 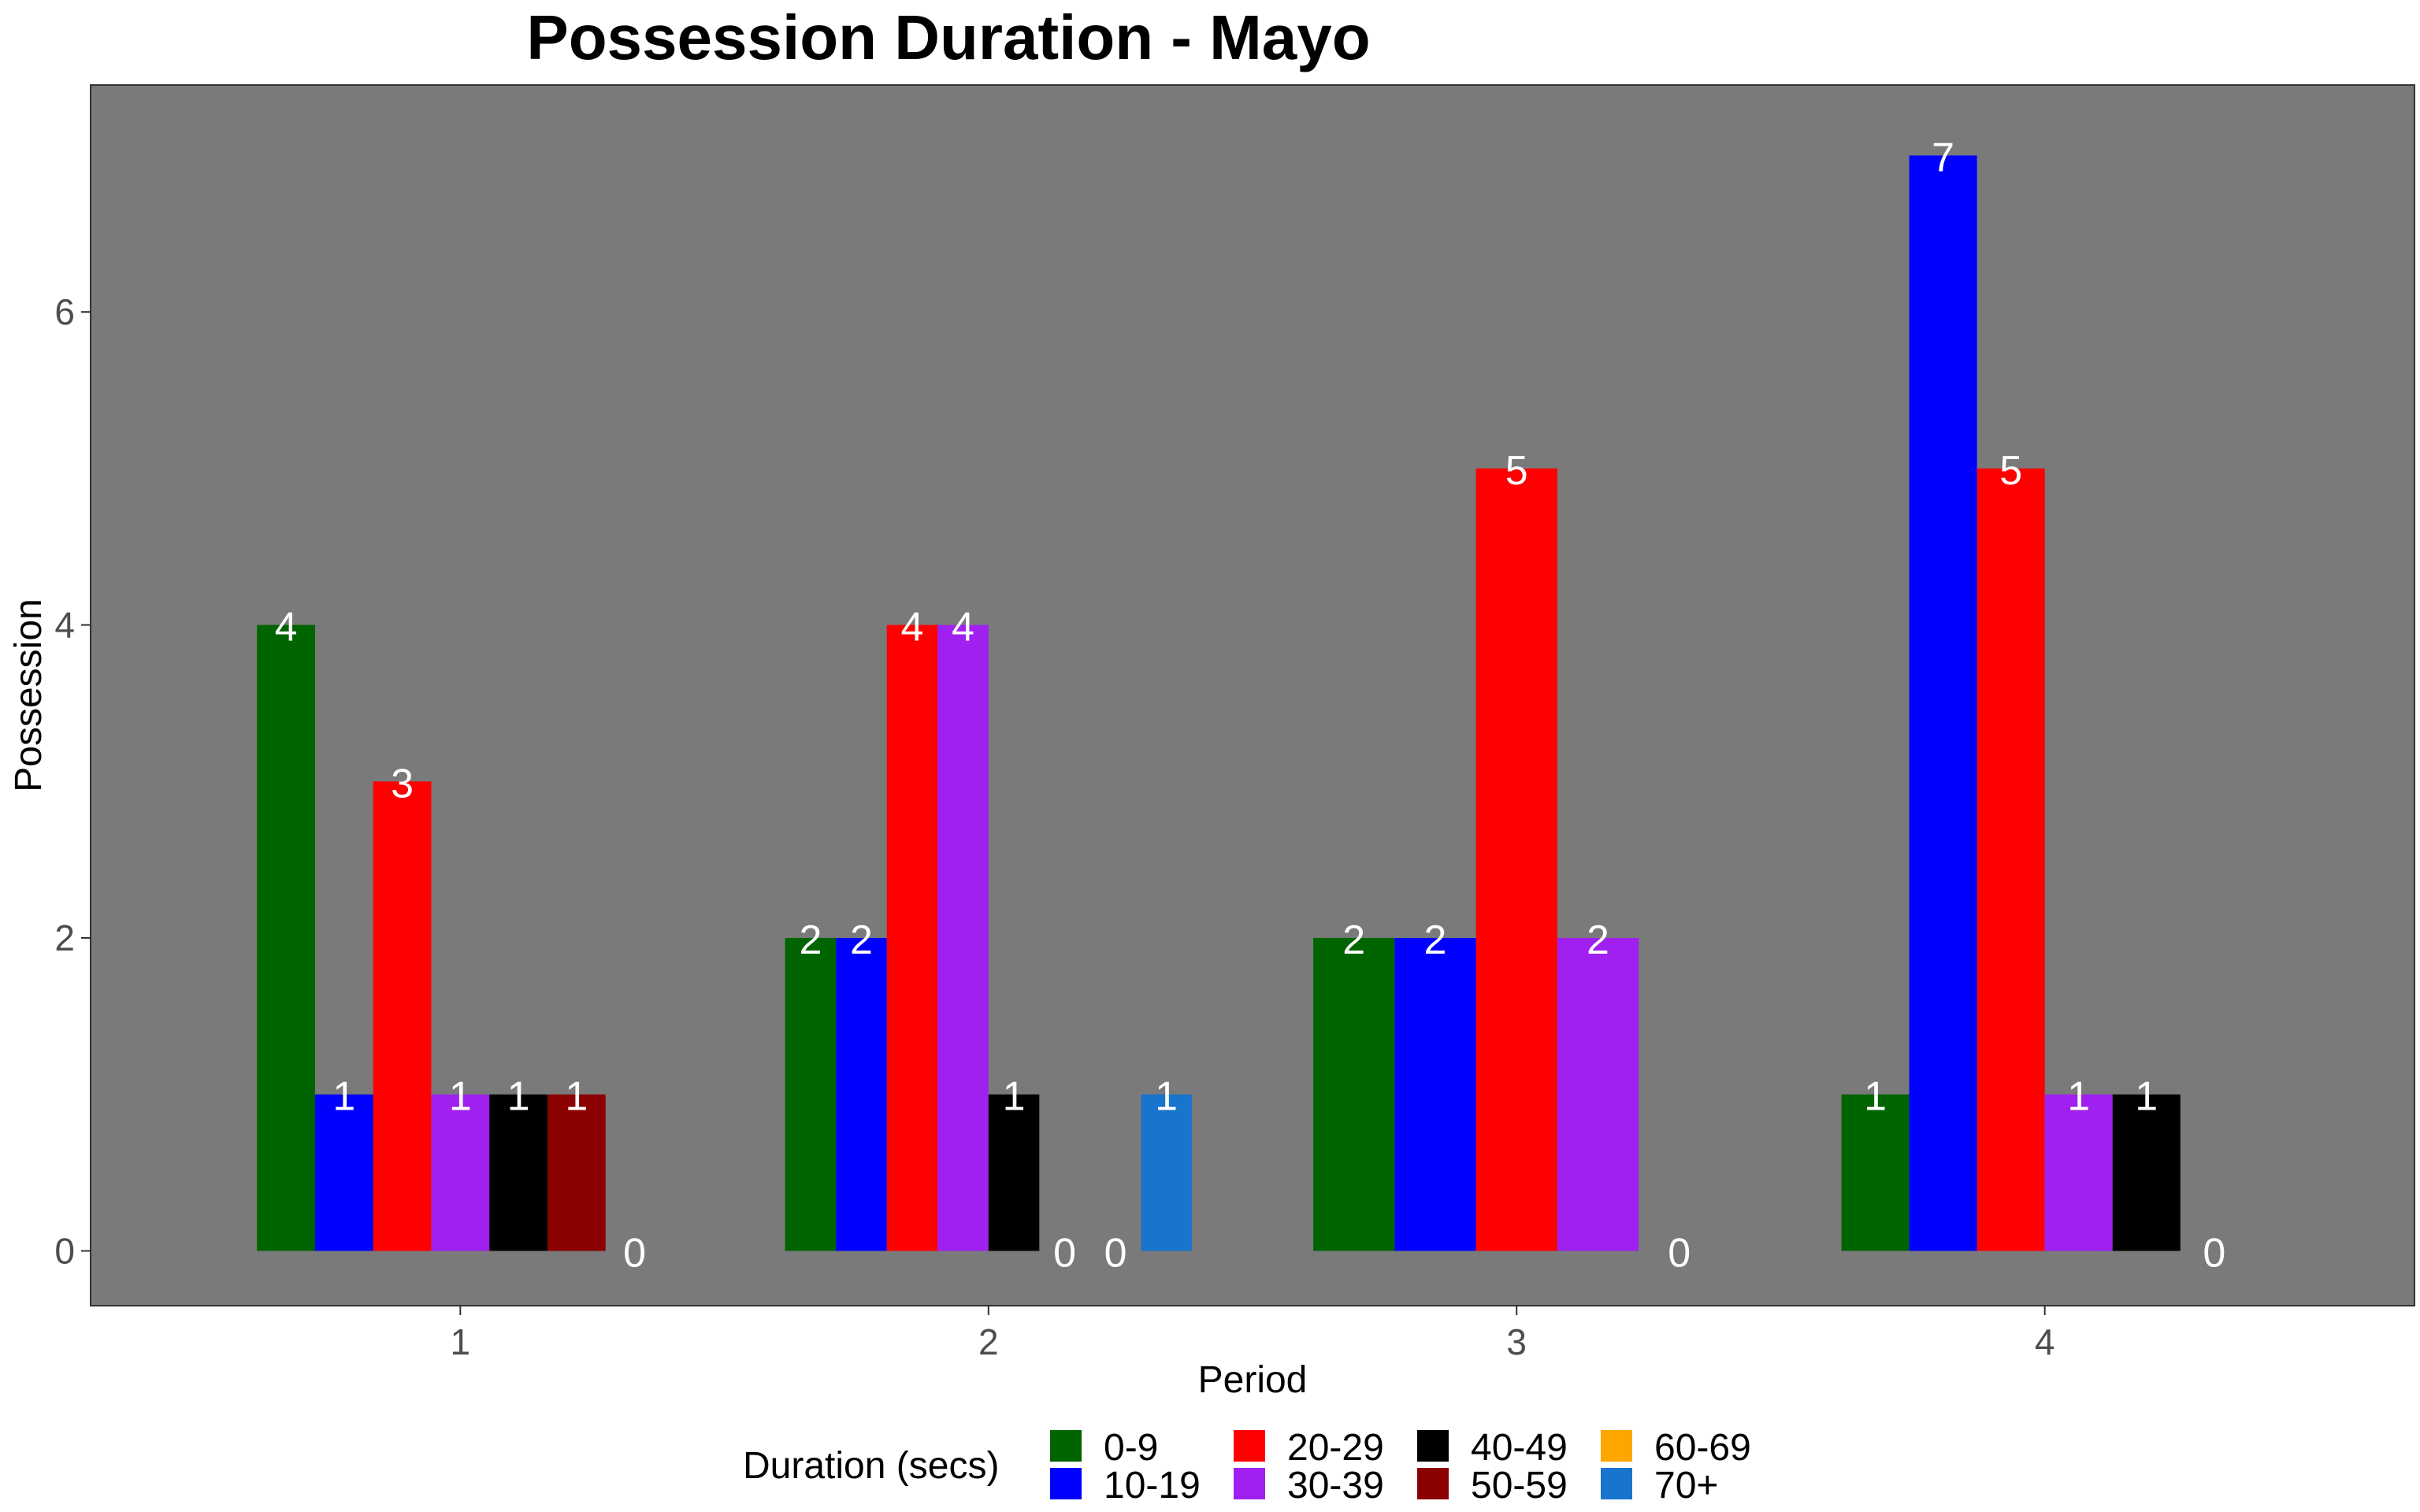 I want to click on legend-label: 30-39, so click(x=1335, y=1485).